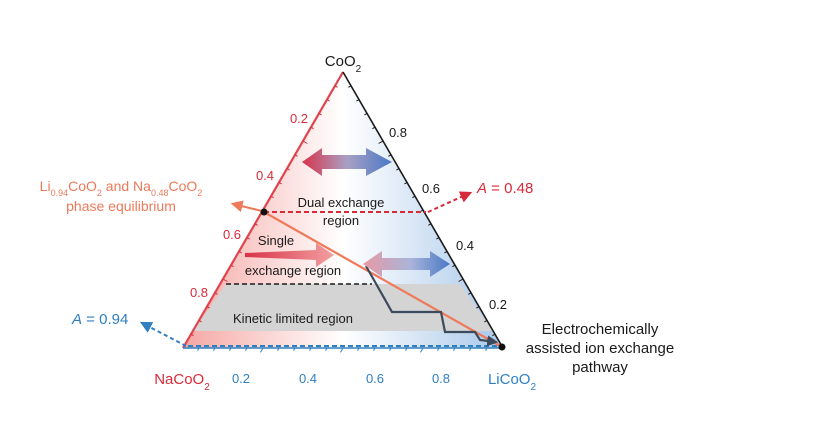 The image size is (813, 423). Describe the element at coordinates (308, 378) in the screenshot. I see `bottom-tick-label: 0.4` at that location.